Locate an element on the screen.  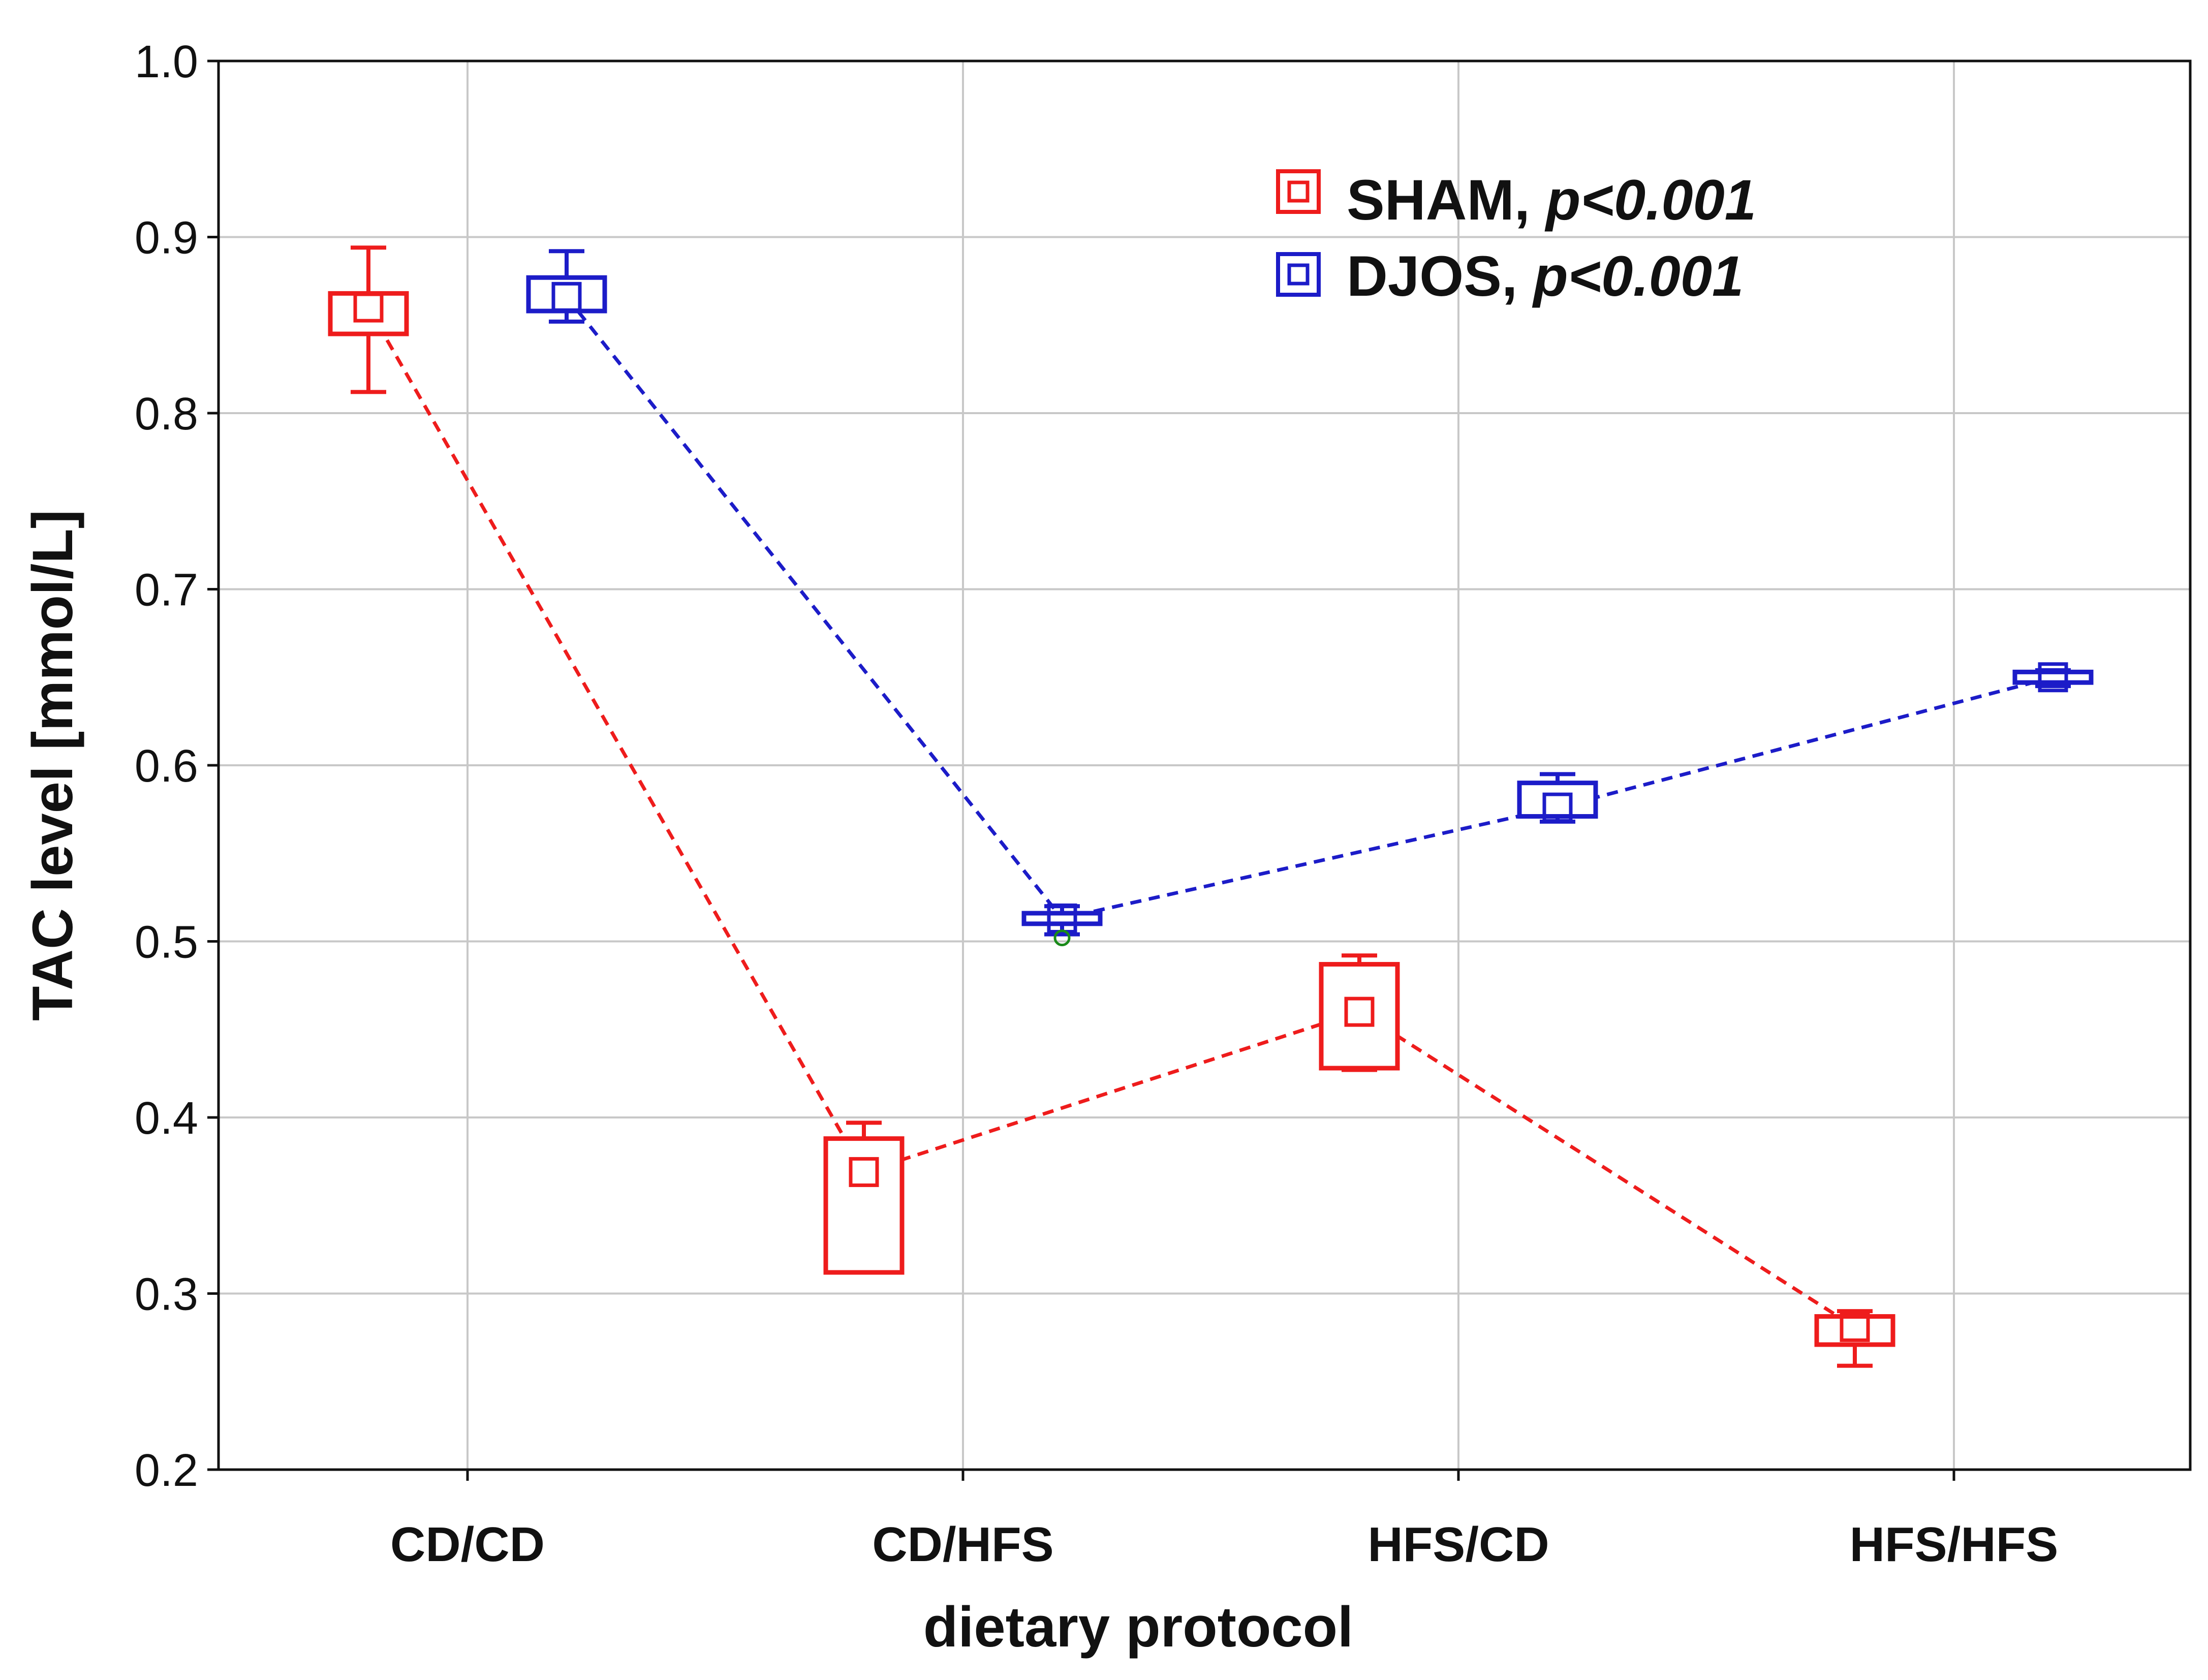
y-tick-label: 0.3 is located at coordinates (166, 1294).